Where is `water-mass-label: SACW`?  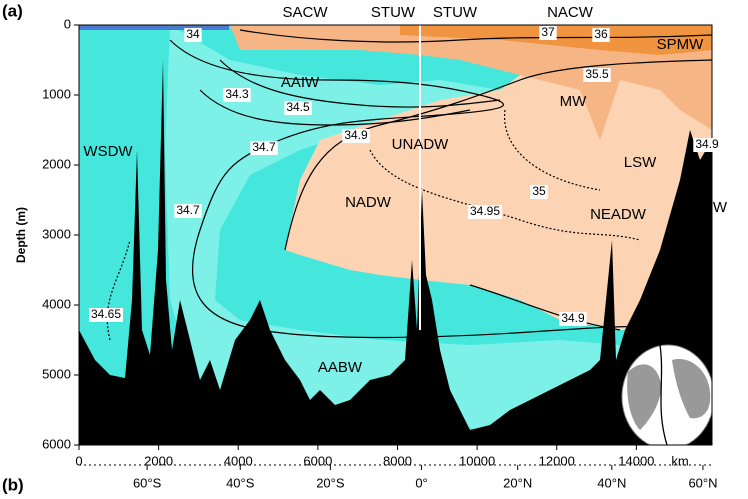
water-mass-label: SACW is located at coordinates (306, 12).